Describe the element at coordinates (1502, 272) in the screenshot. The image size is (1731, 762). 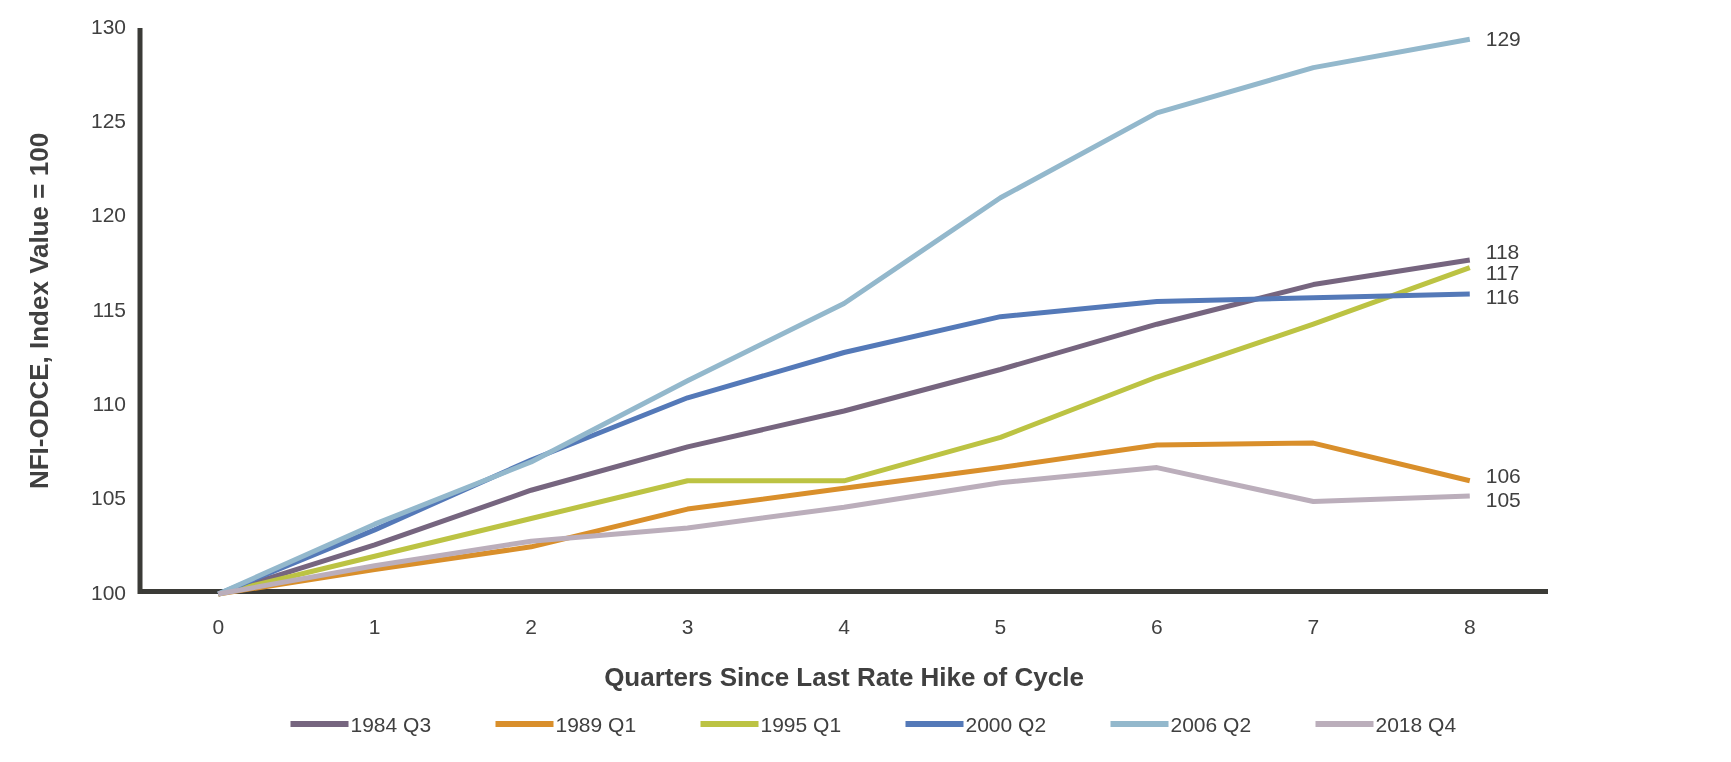
I see `data-label: 117` at that location.